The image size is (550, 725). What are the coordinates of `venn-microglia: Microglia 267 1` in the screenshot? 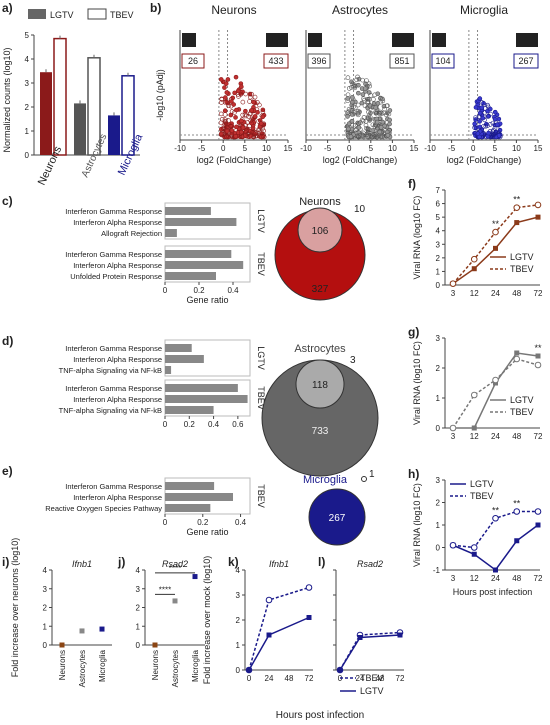 It's located at (339, 507).